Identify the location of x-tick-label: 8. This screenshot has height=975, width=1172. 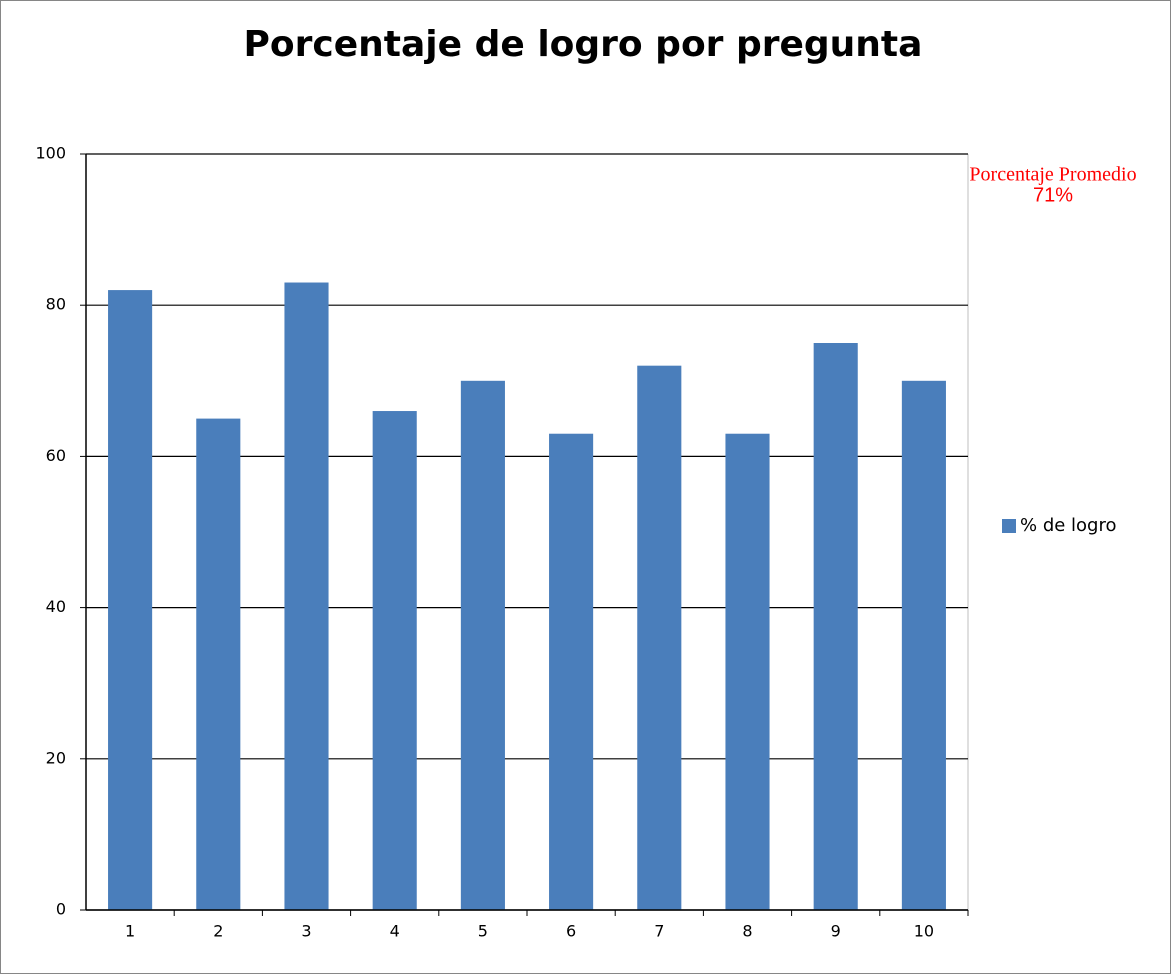
(747, 931).